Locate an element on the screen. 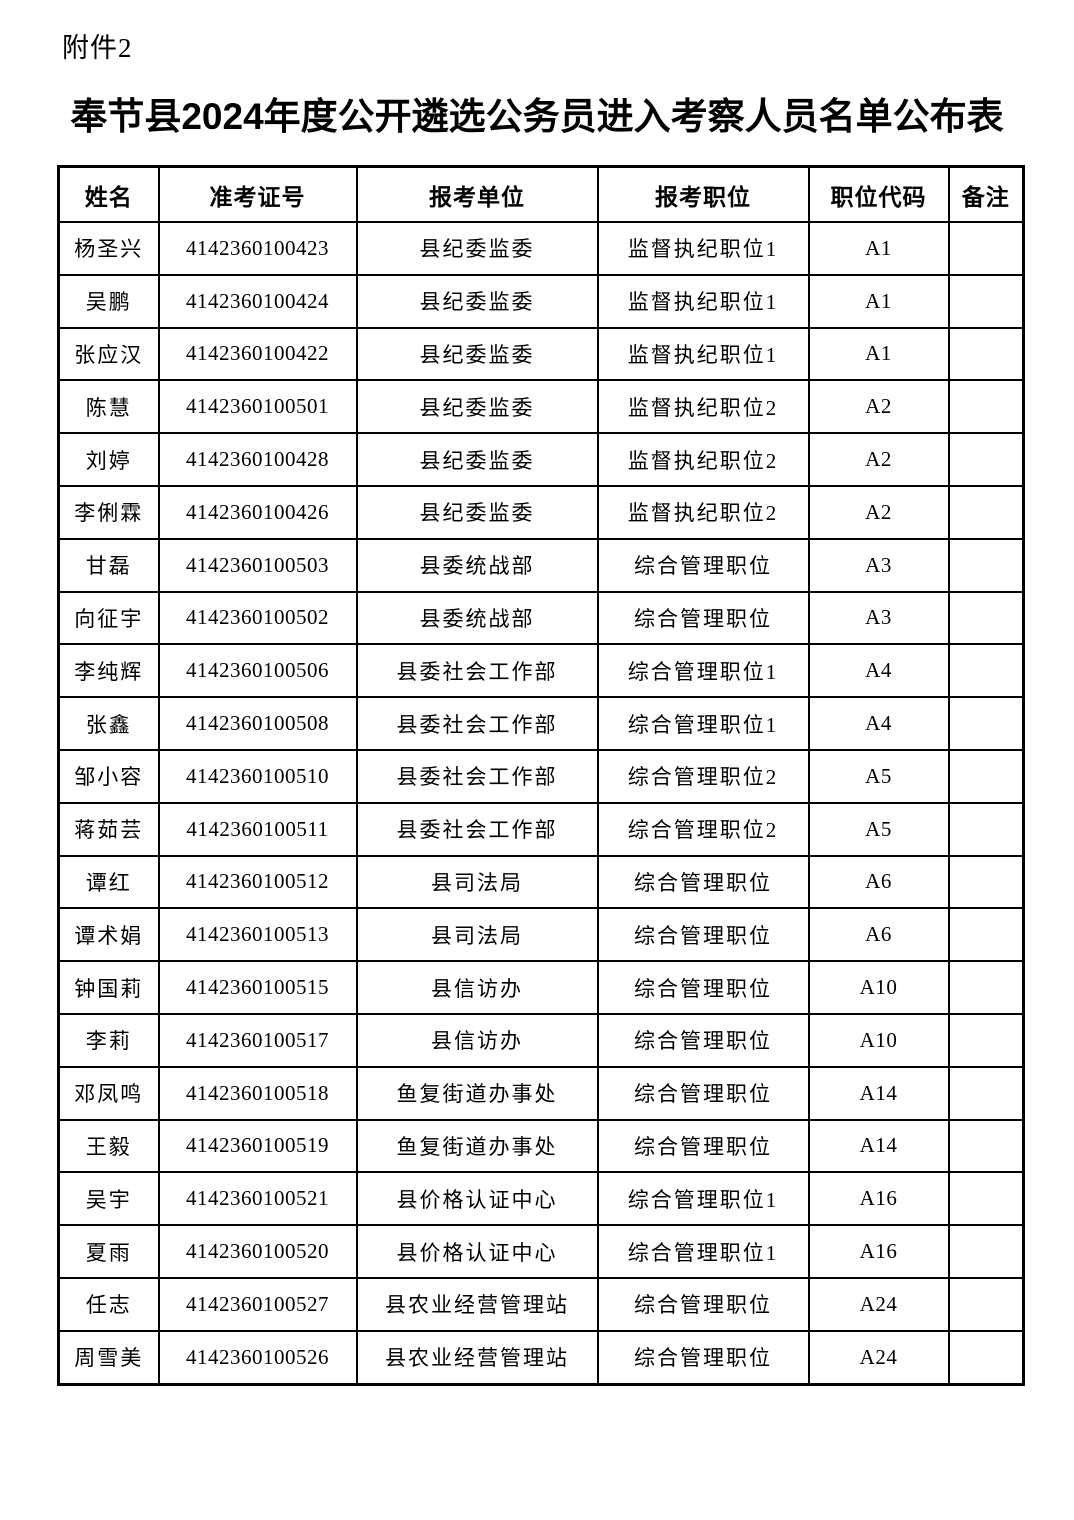 This screenshot has width=1074, height=1520. cell-code: A1 is located at coordinates (878, 354).